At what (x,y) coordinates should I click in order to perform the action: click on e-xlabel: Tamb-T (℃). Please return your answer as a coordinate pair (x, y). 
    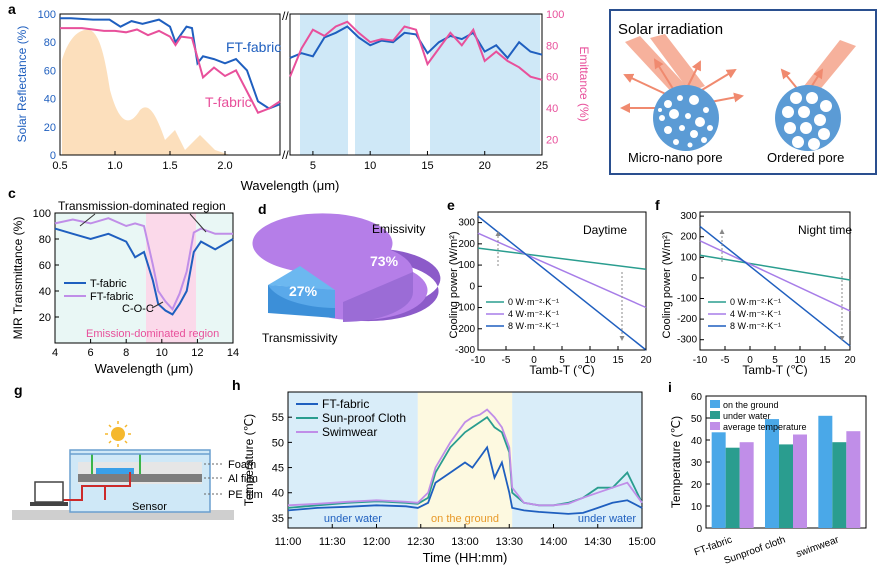
    Looking at the image, I should click on (561, 370).